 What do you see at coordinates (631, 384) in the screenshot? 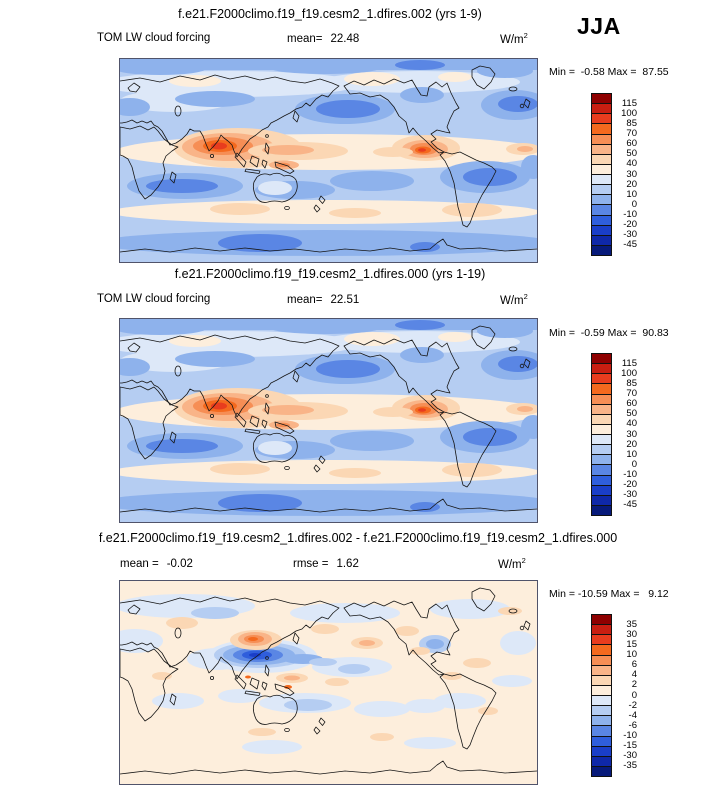
I see `colorbar-tick-label: 85` at bounding box center [631, 384].